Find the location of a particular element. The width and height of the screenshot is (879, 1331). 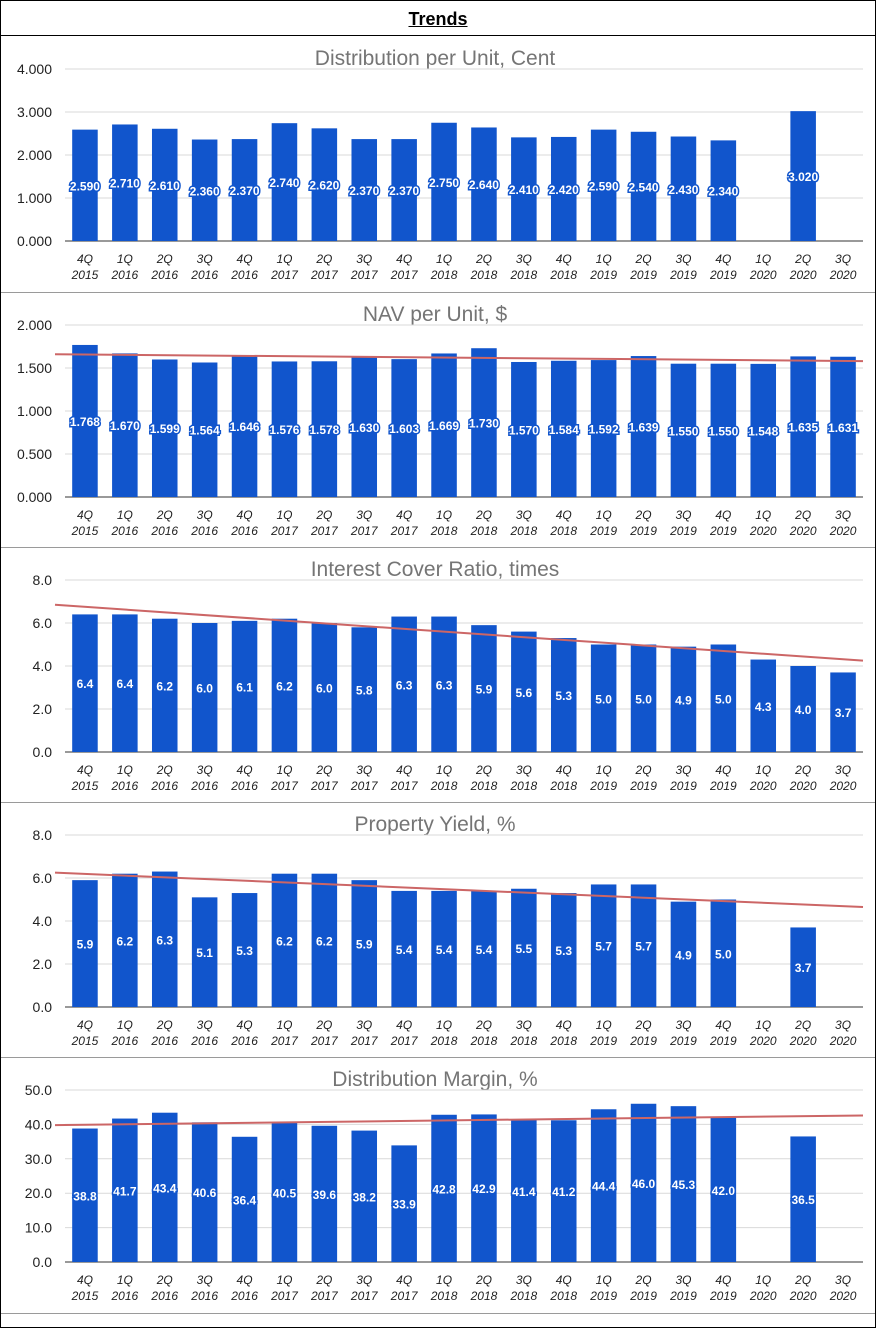

data-label: 2.590 is located at coordinates (85, 186).